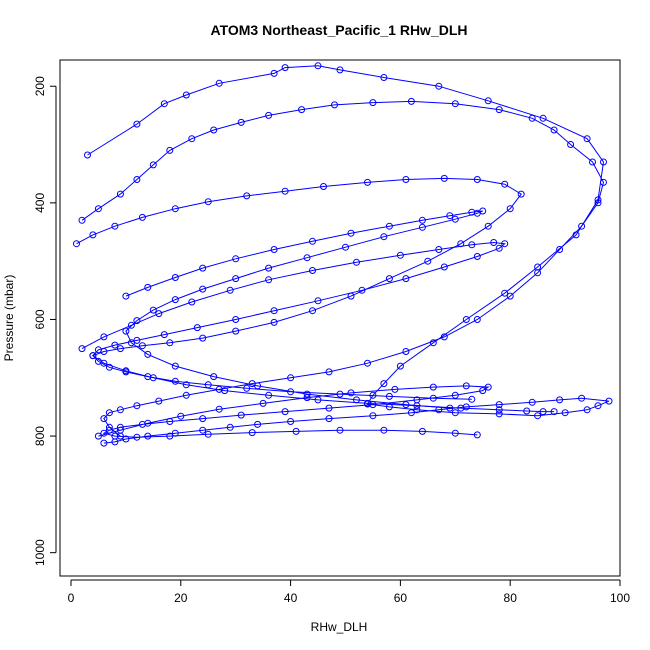 The height and width of the screenshot is (650, 650). What do you see at coordinates (71, 598) in the screenshot?
I see `x-tick-label: 0` at bounding box center [71, 598].